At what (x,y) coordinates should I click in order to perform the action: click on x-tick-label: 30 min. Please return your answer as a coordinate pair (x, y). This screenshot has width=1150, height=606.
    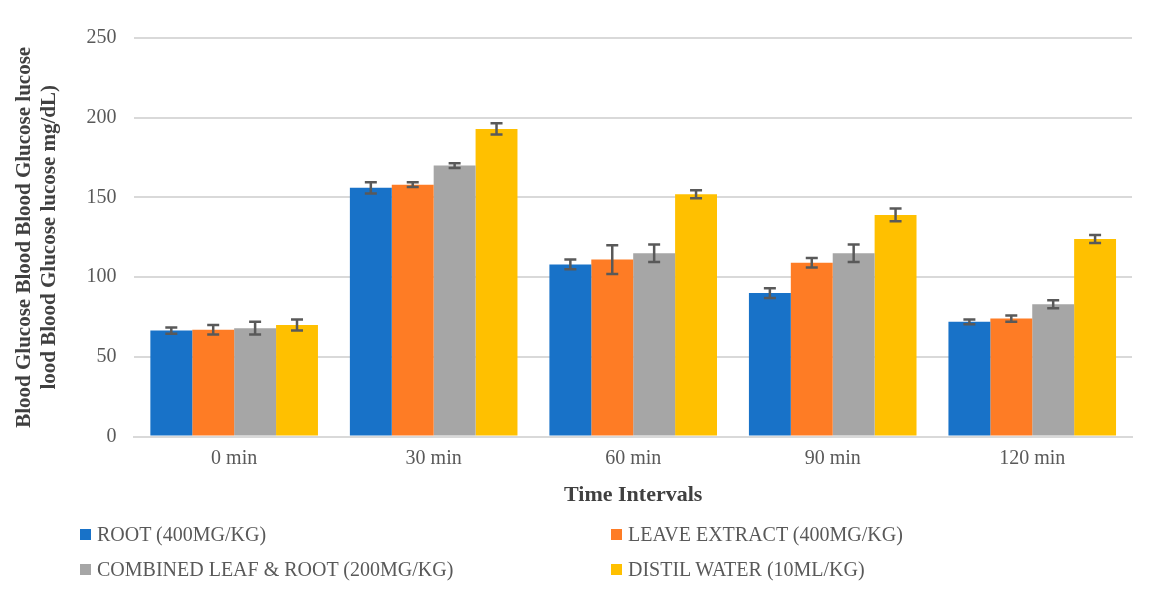
    Looking at the image, I should click on (433, 456).